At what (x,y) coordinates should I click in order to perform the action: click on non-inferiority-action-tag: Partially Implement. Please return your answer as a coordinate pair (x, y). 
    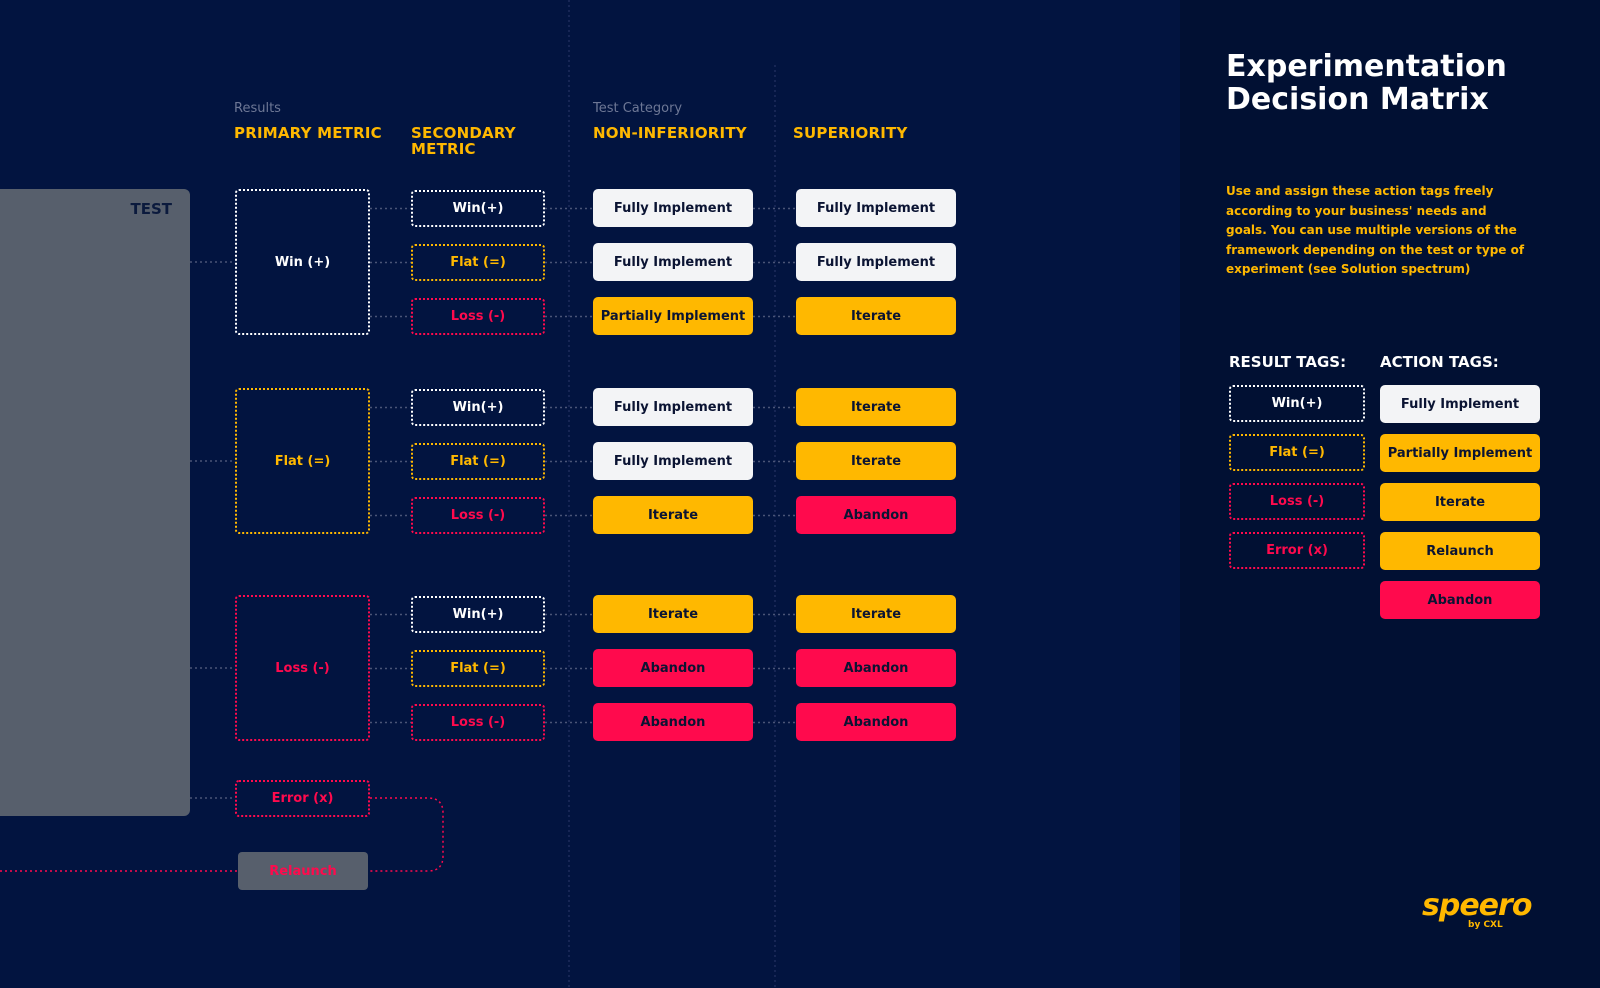
    Looking at the image, I should click on (673, 316).